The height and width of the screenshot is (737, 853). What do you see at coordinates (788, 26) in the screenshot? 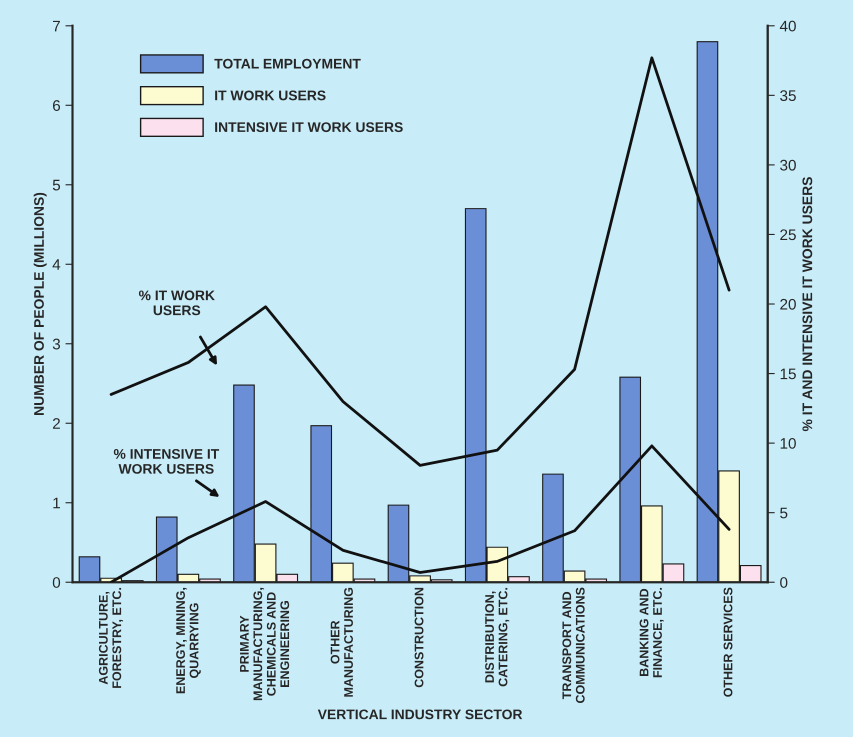
I see `y2-tick-label: 40` at bounding box center [788, 26].